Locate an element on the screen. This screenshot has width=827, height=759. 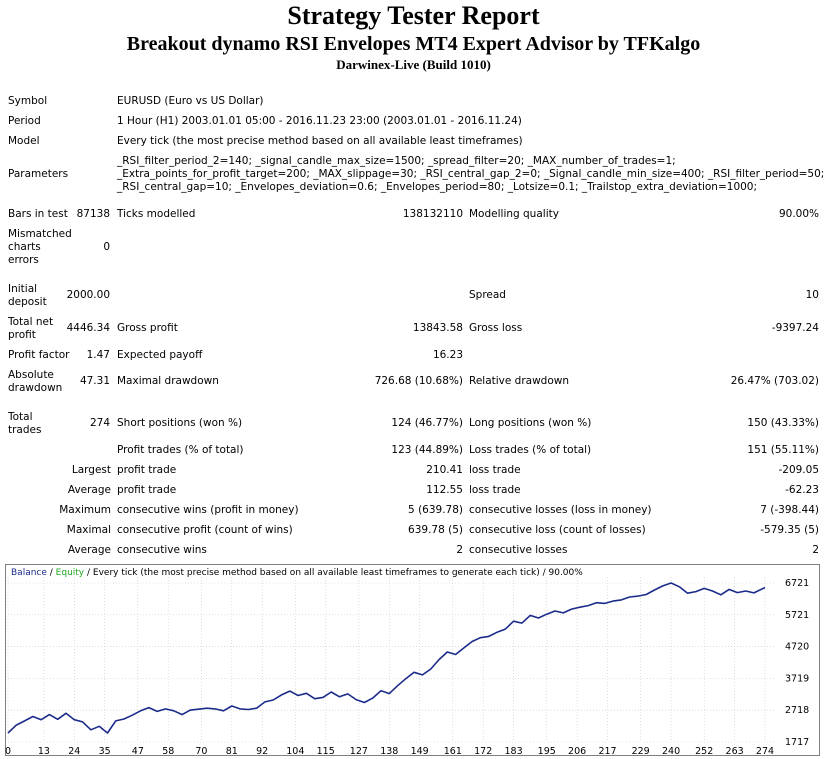
chart-x-tick-label: 195 is located at coordinates (547, 751).